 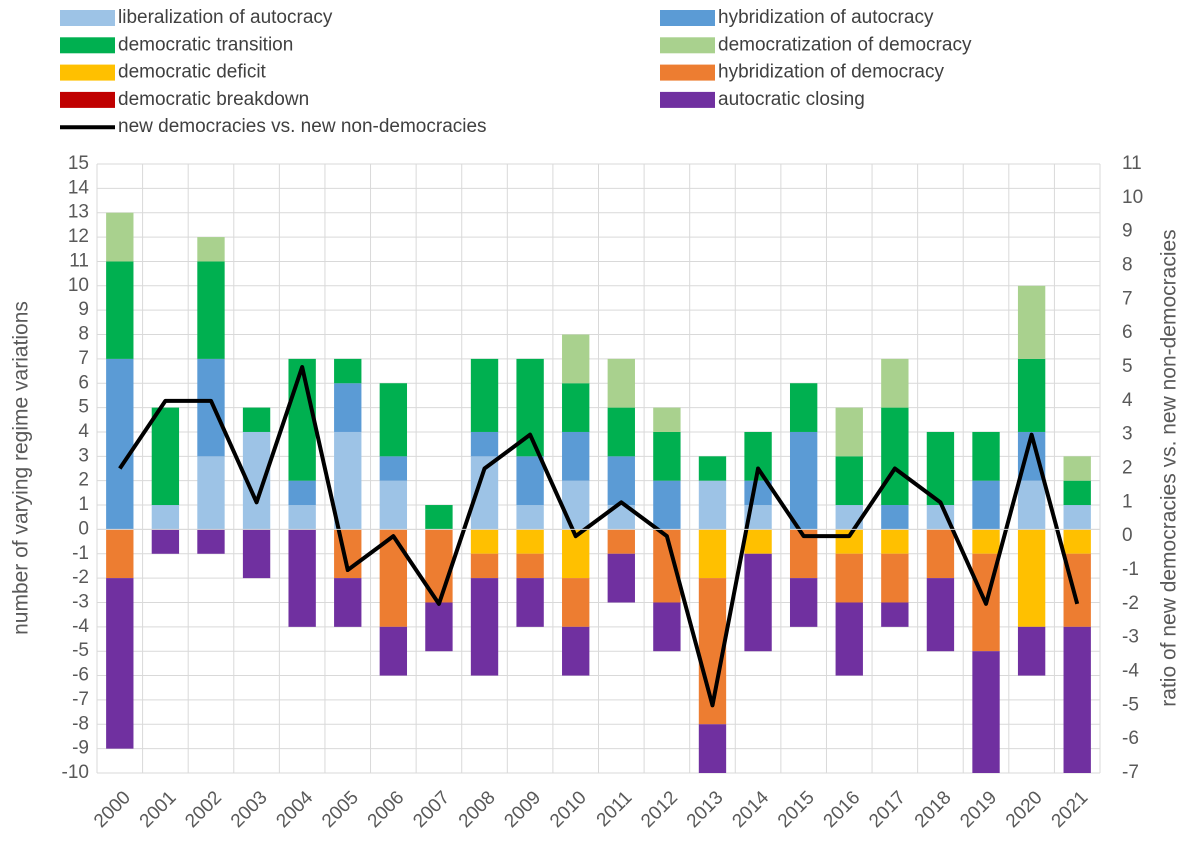 I want to click on y-tick-label: -6, so click(x=80, y=675).